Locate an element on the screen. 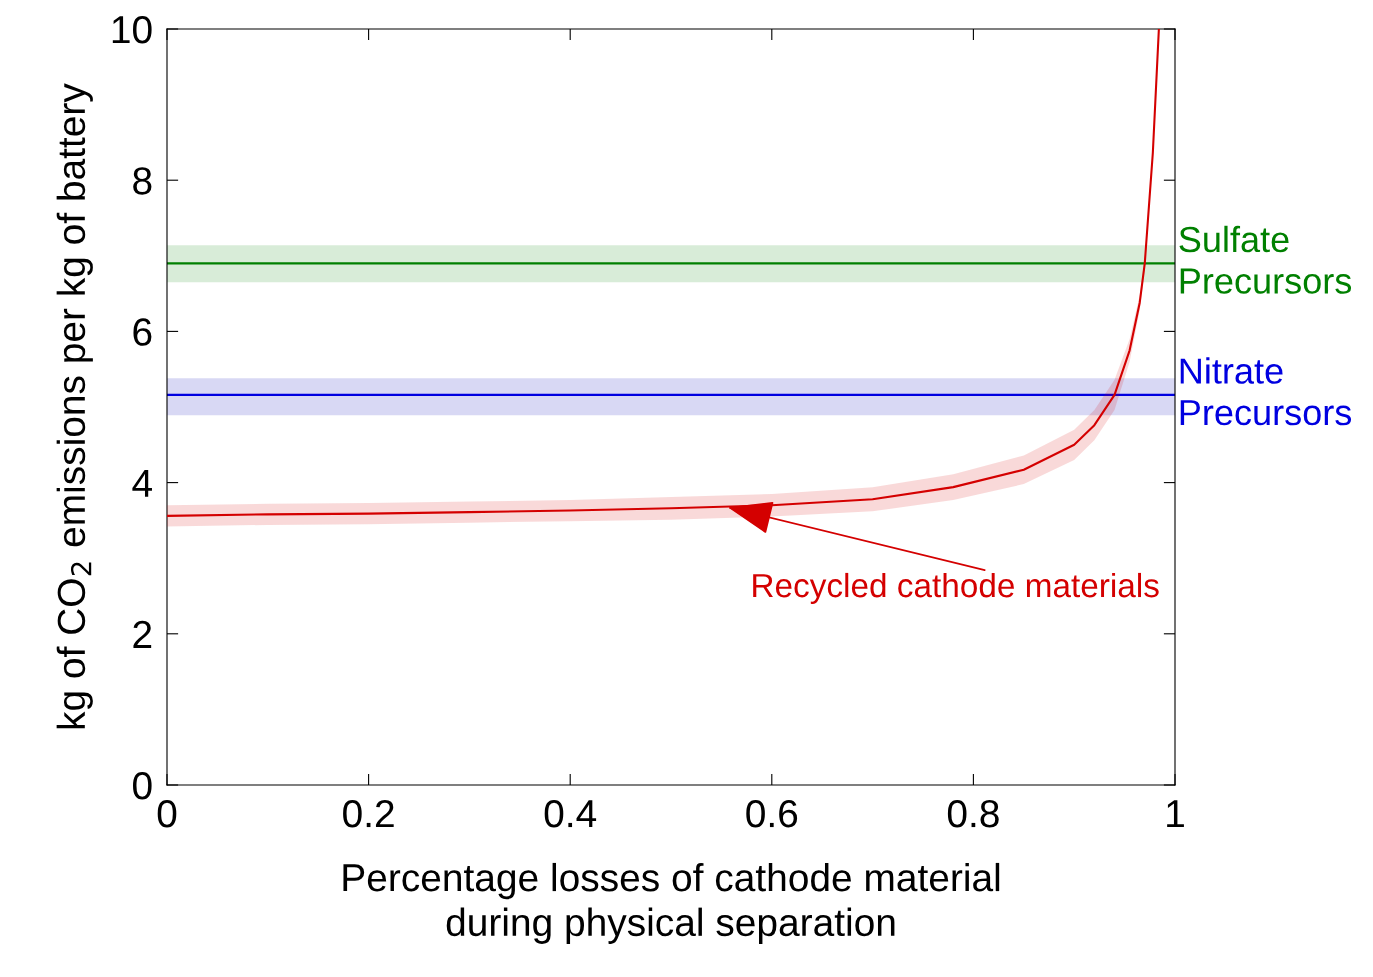 The height and width of the screenshot is (977, 1373). ref-line-label: Nitrate Precursors is located at coordinates (1266, 391).